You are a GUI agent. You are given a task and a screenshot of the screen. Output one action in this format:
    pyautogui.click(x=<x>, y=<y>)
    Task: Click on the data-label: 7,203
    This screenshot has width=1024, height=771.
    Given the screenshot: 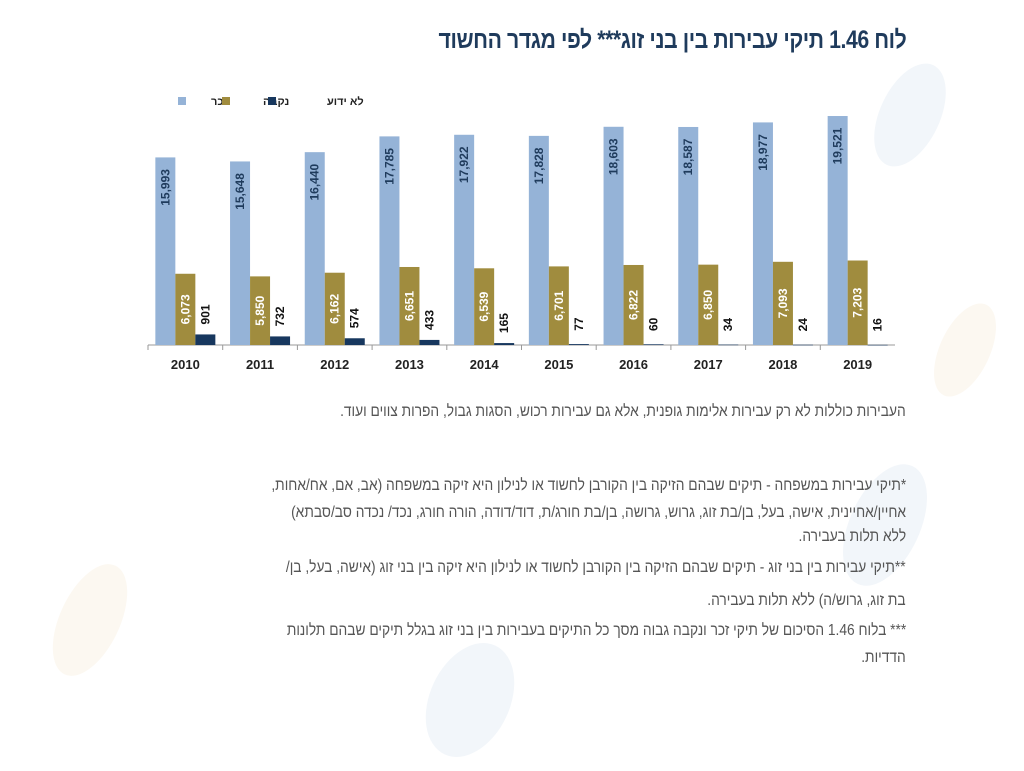 What is the action you would take?
    pyautogui.click(x=858, y=302)
    